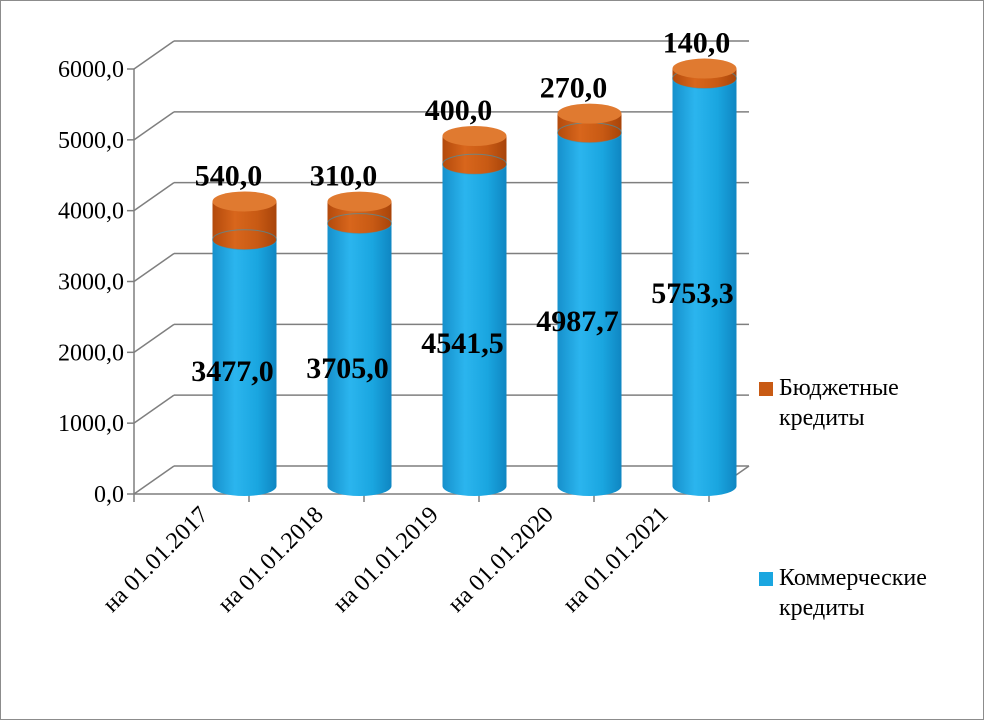 This screenshot has width=984, height=721. Describe the element at coordinates (91, 424) in the screenshot. I see `y-tick-label: 1000,0` at that location.